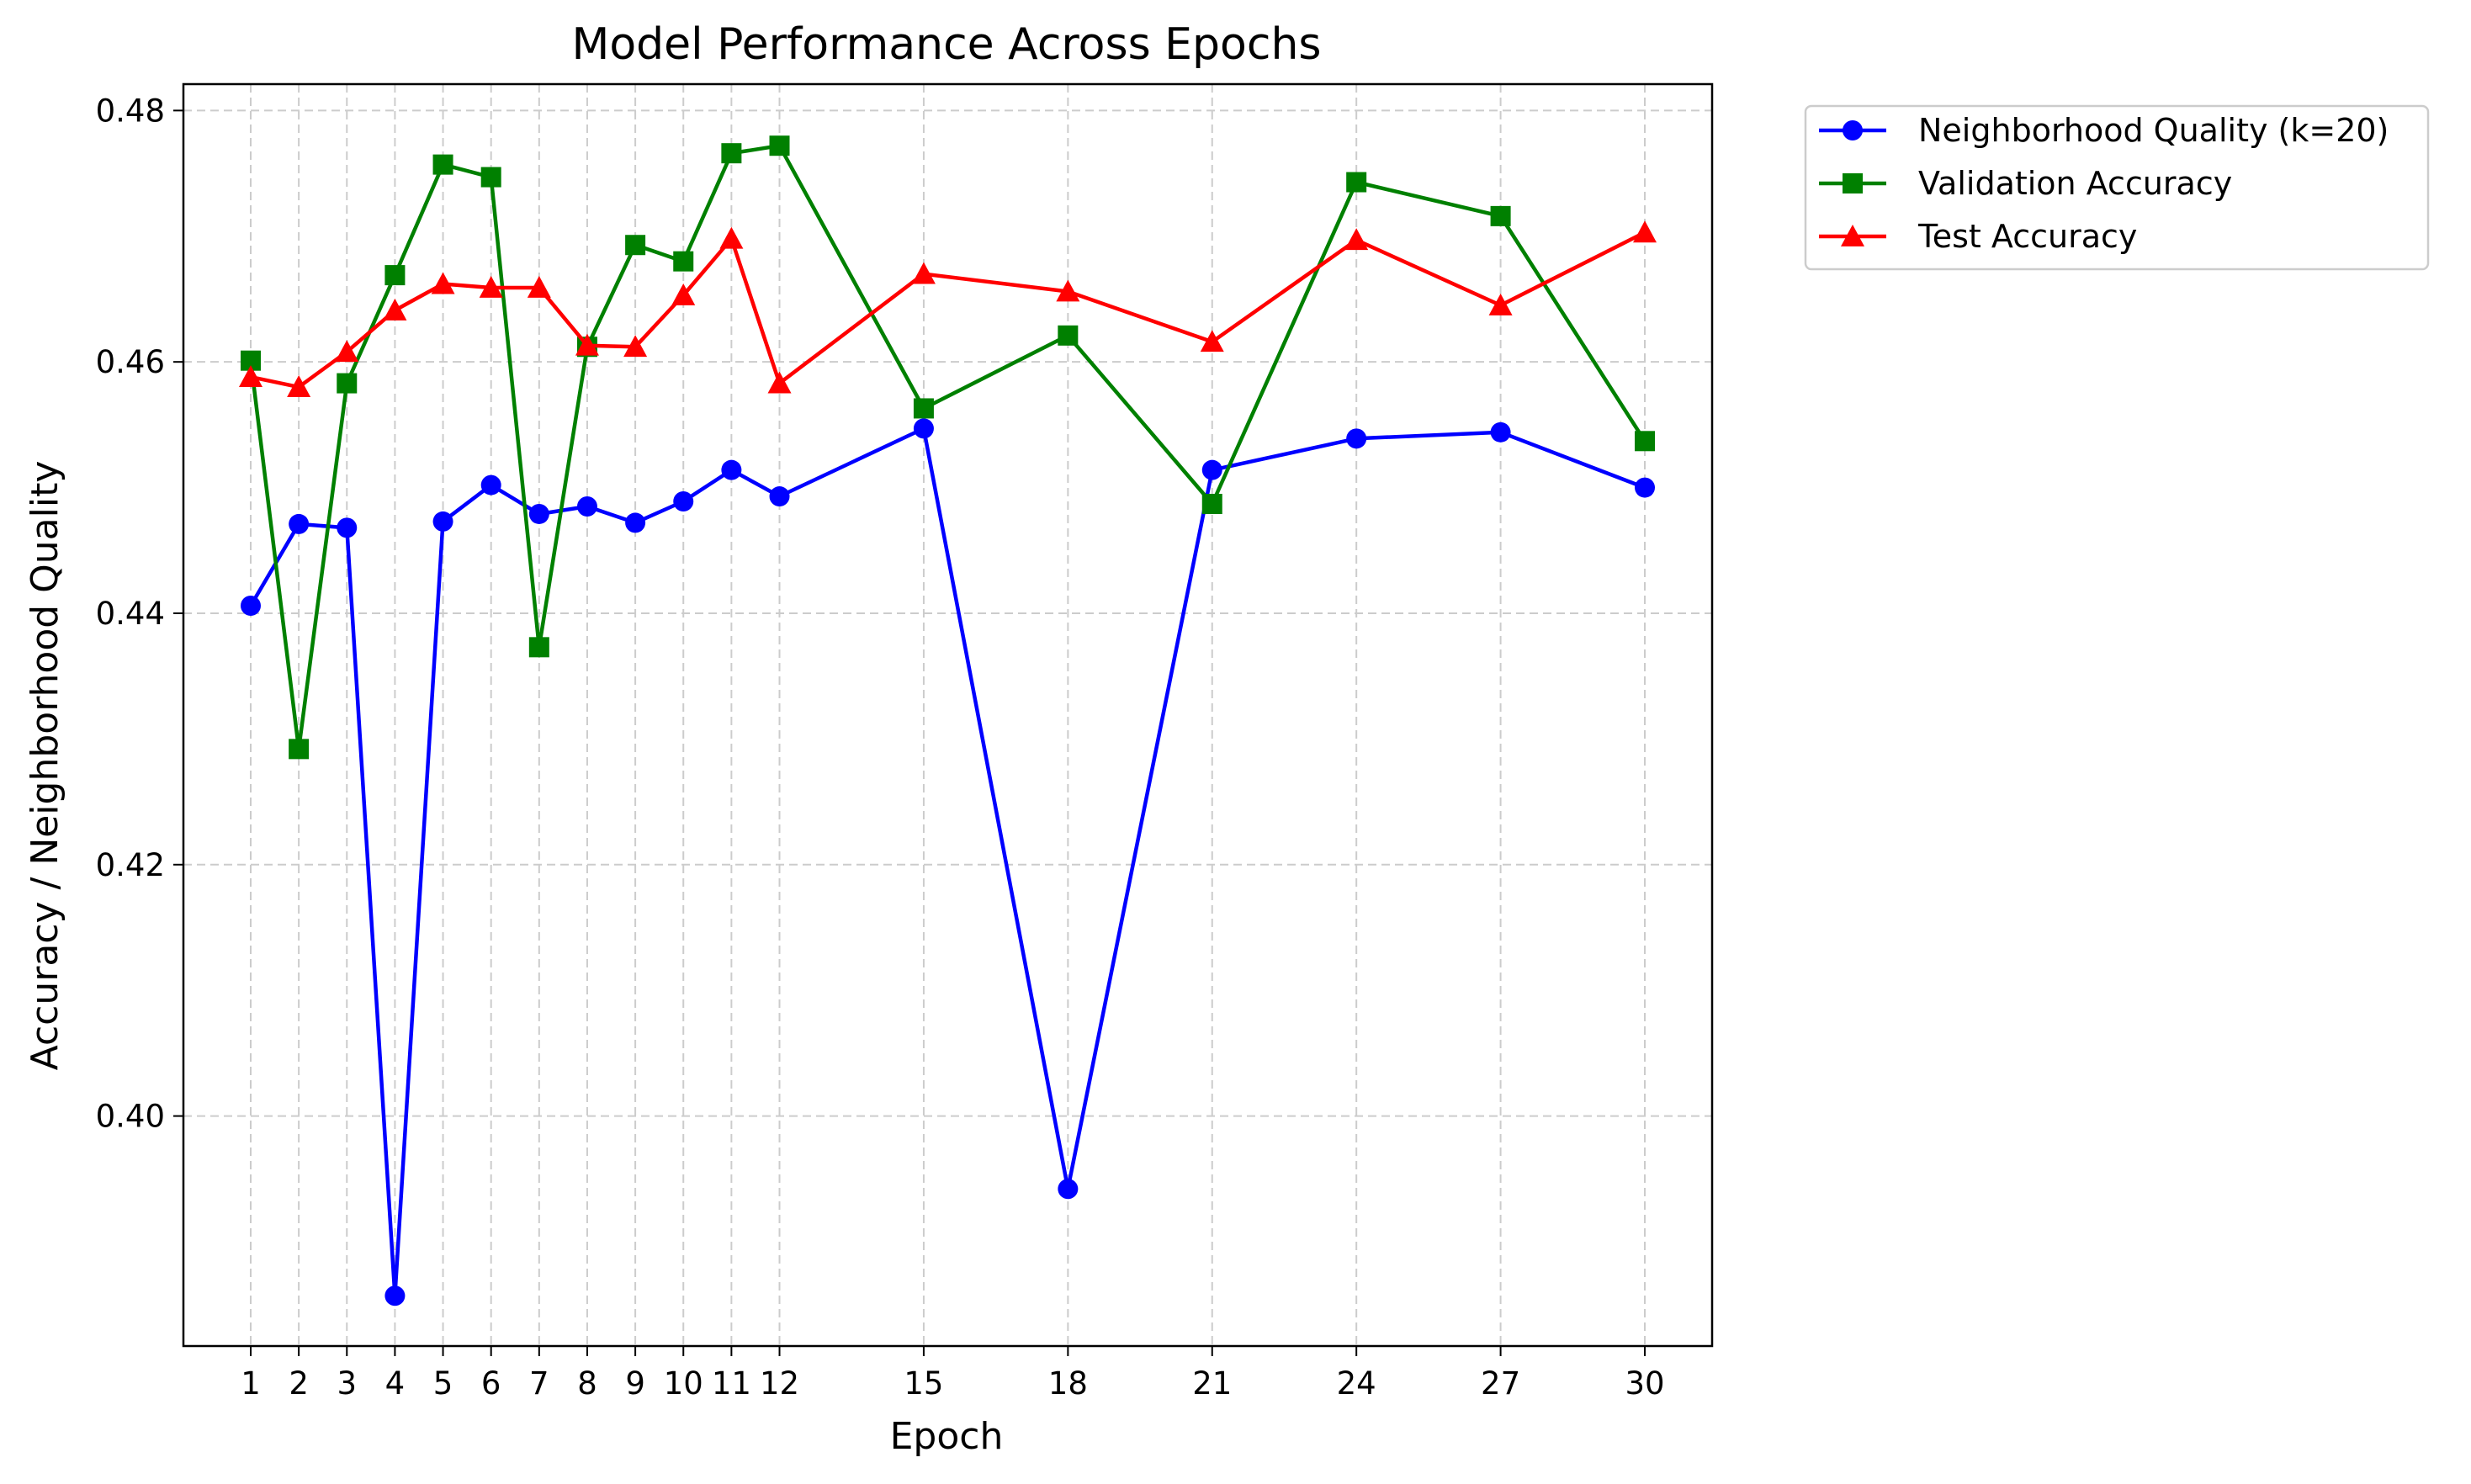  What do you see at coordinates (539, 1383) in the screenshot?
I see `x-tick-label: 7` at bounding box center [539, 1383].